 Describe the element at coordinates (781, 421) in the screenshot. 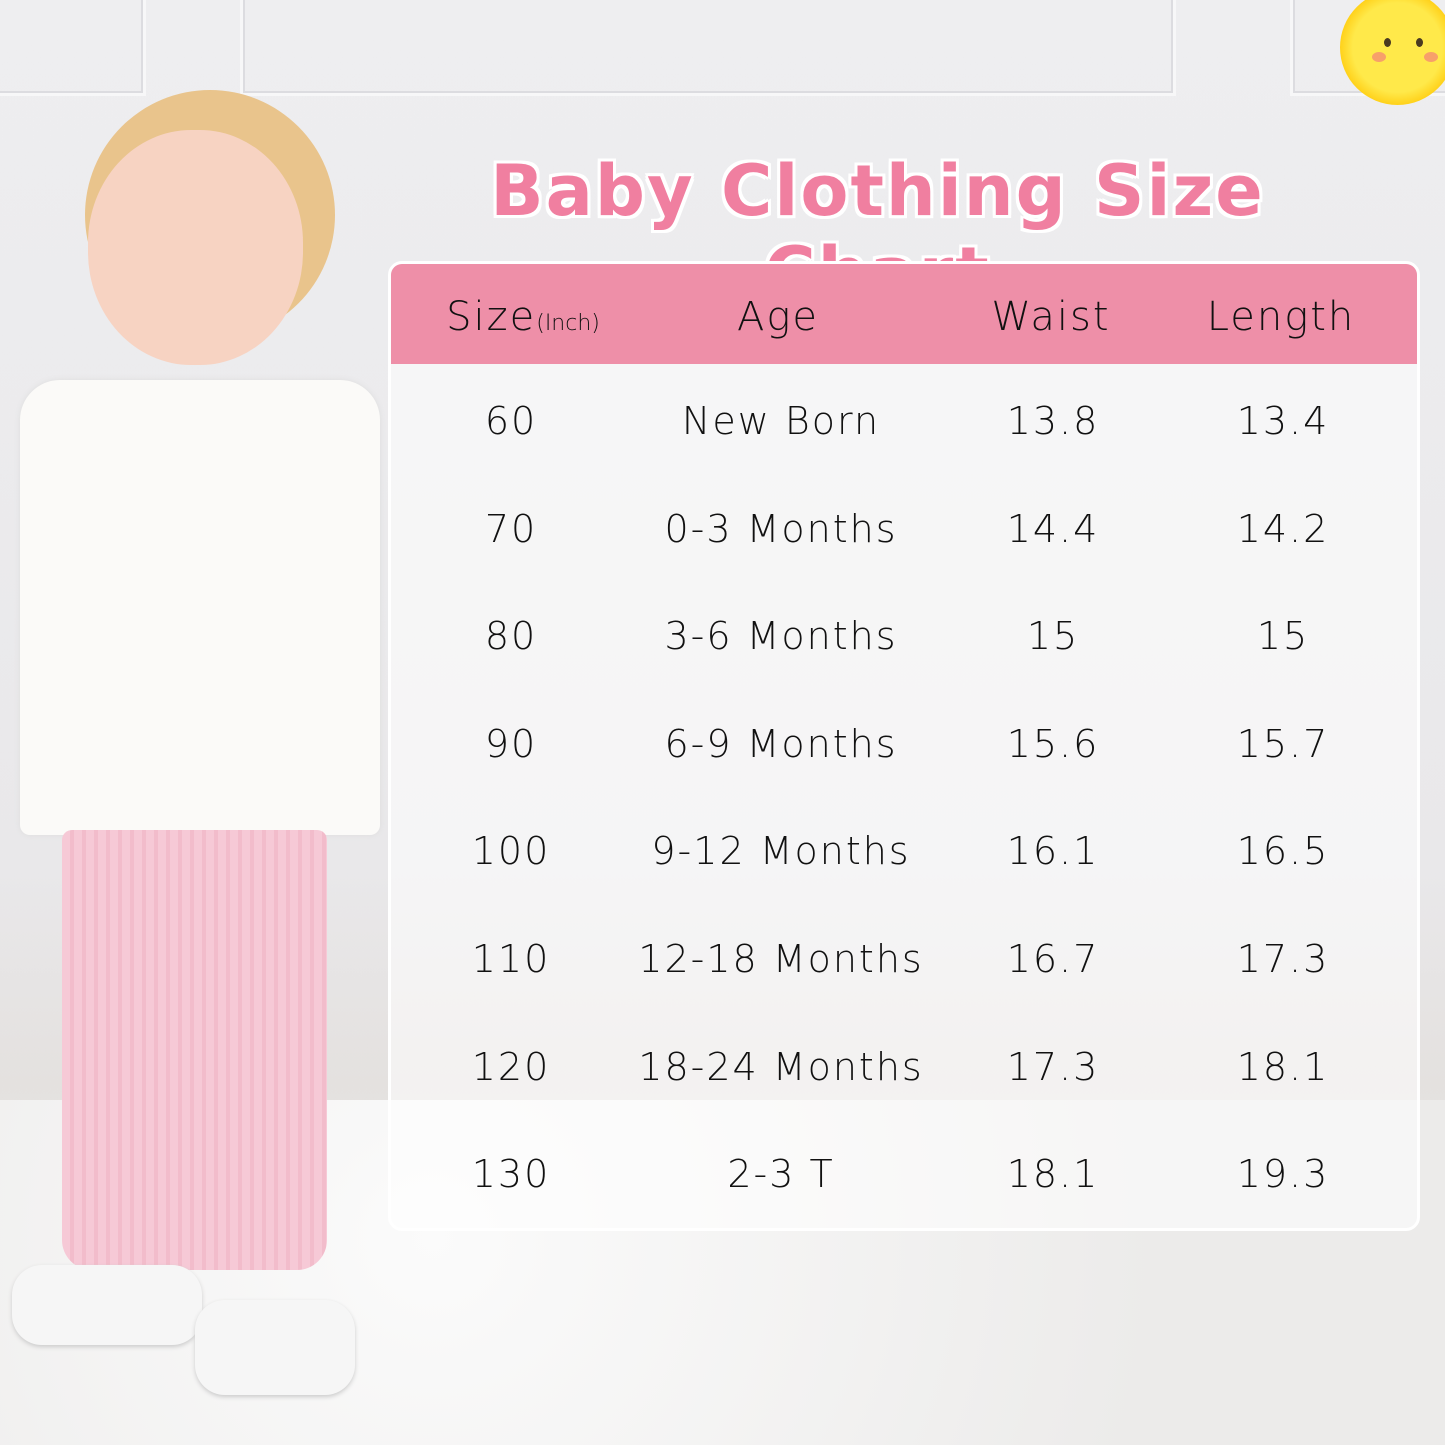

I see `cell-age: New Born` at that location.